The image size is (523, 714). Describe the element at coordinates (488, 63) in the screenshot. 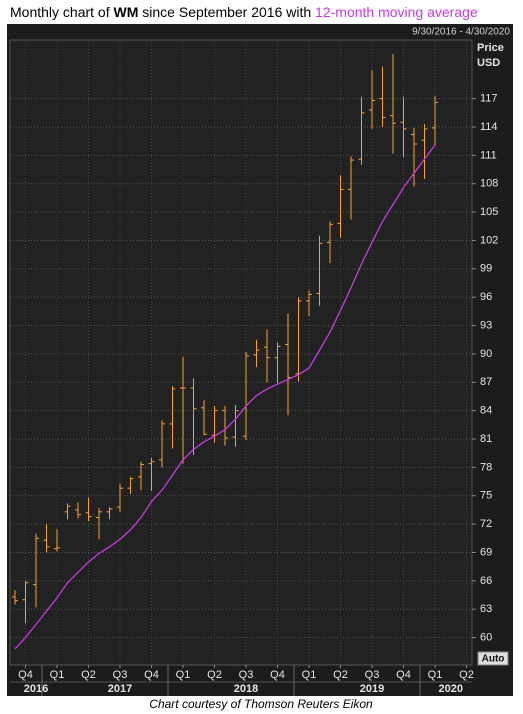

I see `y-axis-label: USD` at that location.